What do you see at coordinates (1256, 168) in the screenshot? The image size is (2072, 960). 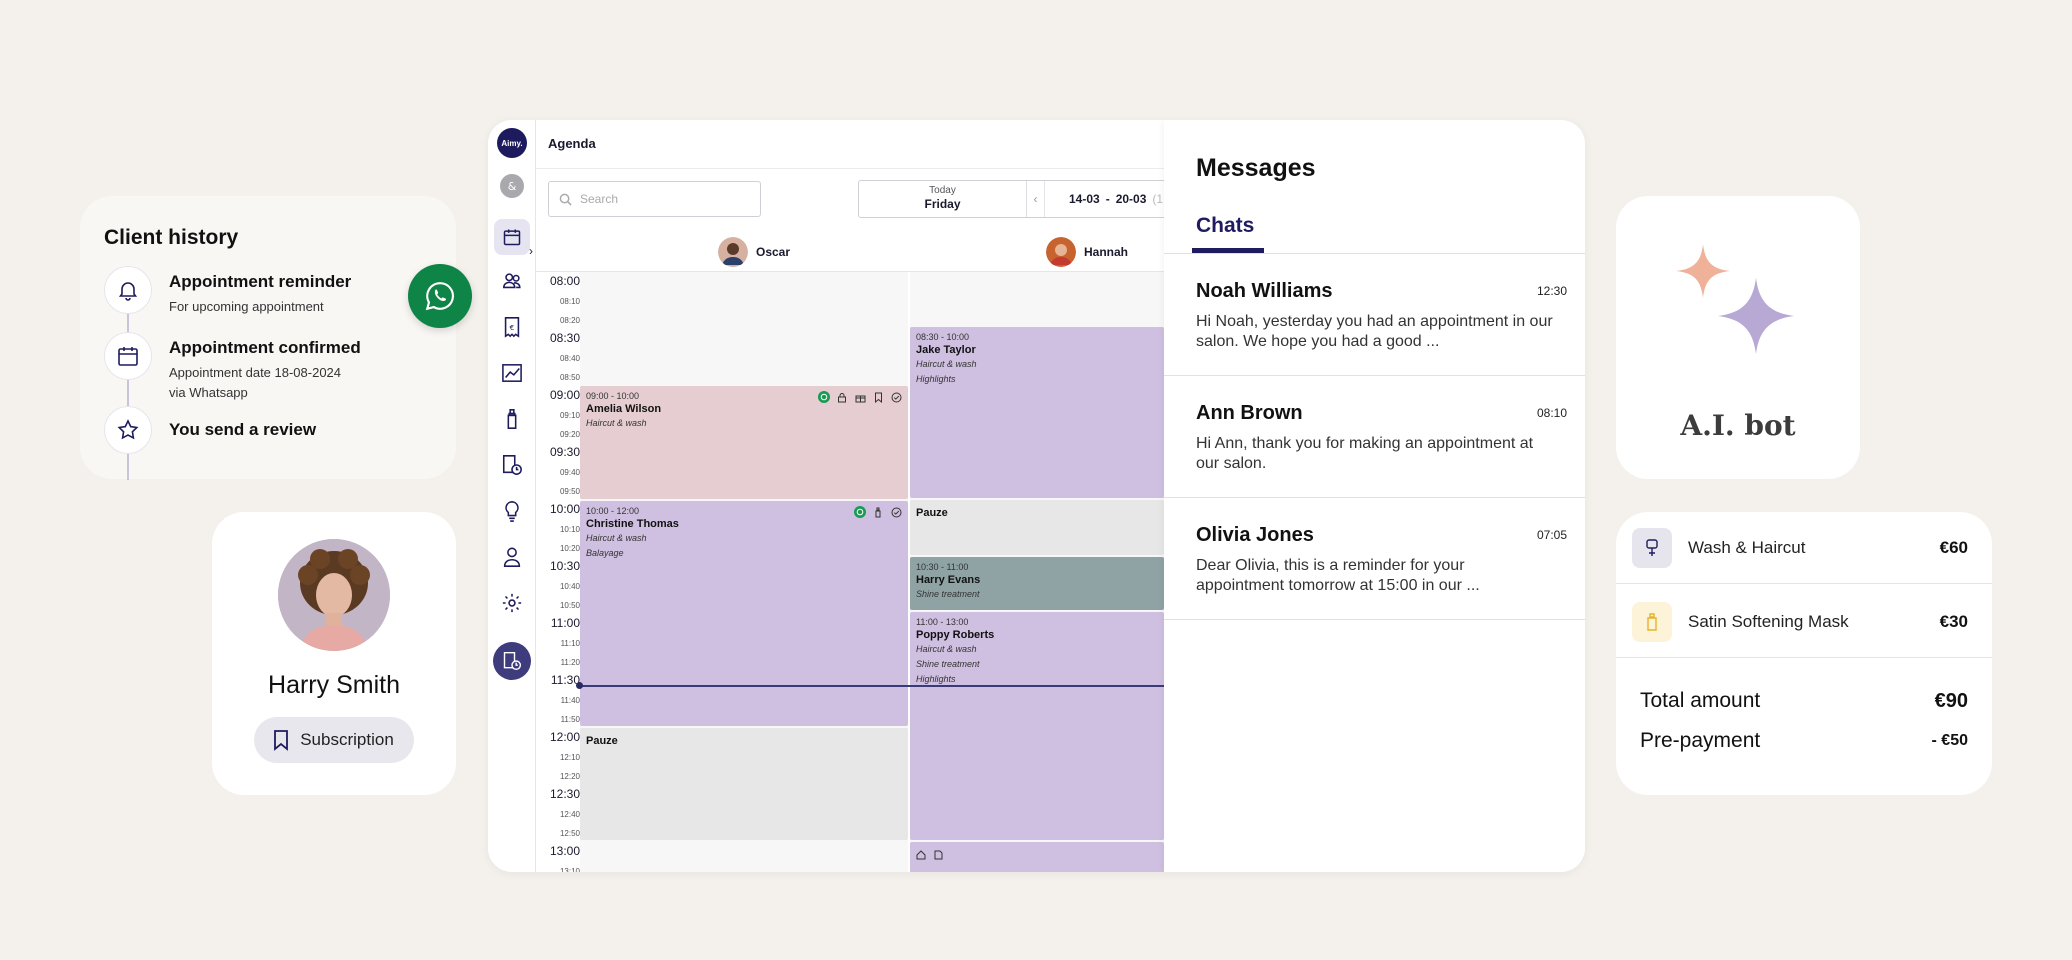 I see `messages-title: Messages` at bounding box center [1256, 168].